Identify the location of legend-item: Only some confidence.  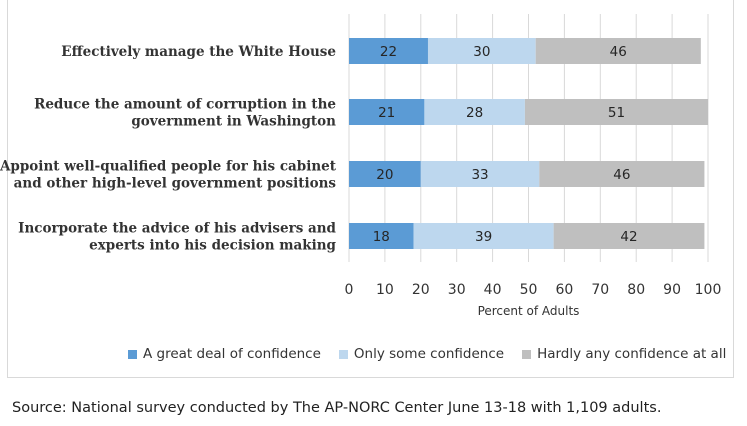
(421, 354).